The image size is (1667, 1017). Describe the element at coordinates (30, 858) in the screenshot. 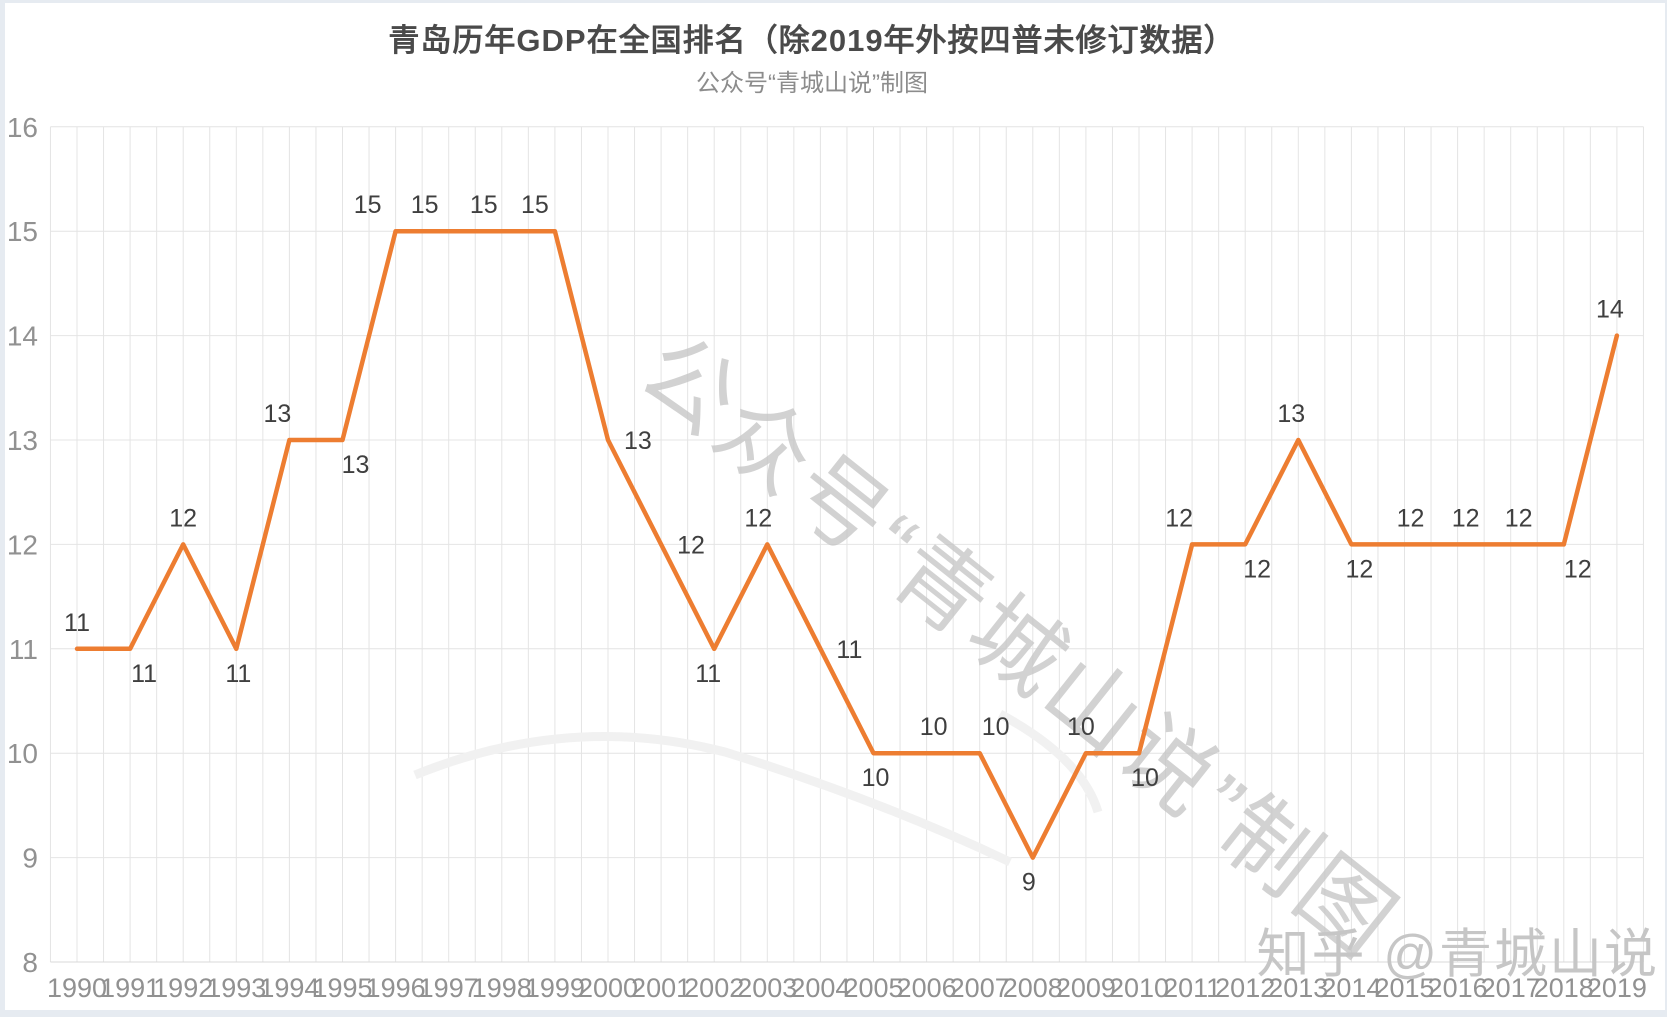

I see `y-axis-tick-label: 9` at that location.